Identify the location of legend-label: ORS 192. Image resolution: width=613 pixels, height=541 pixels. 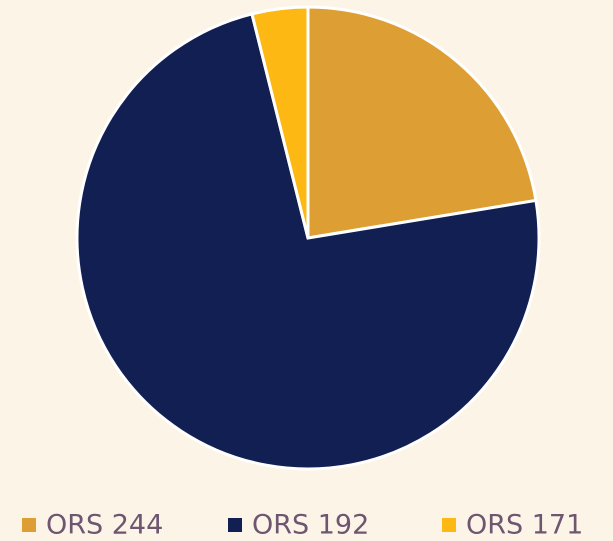
(310, 525).